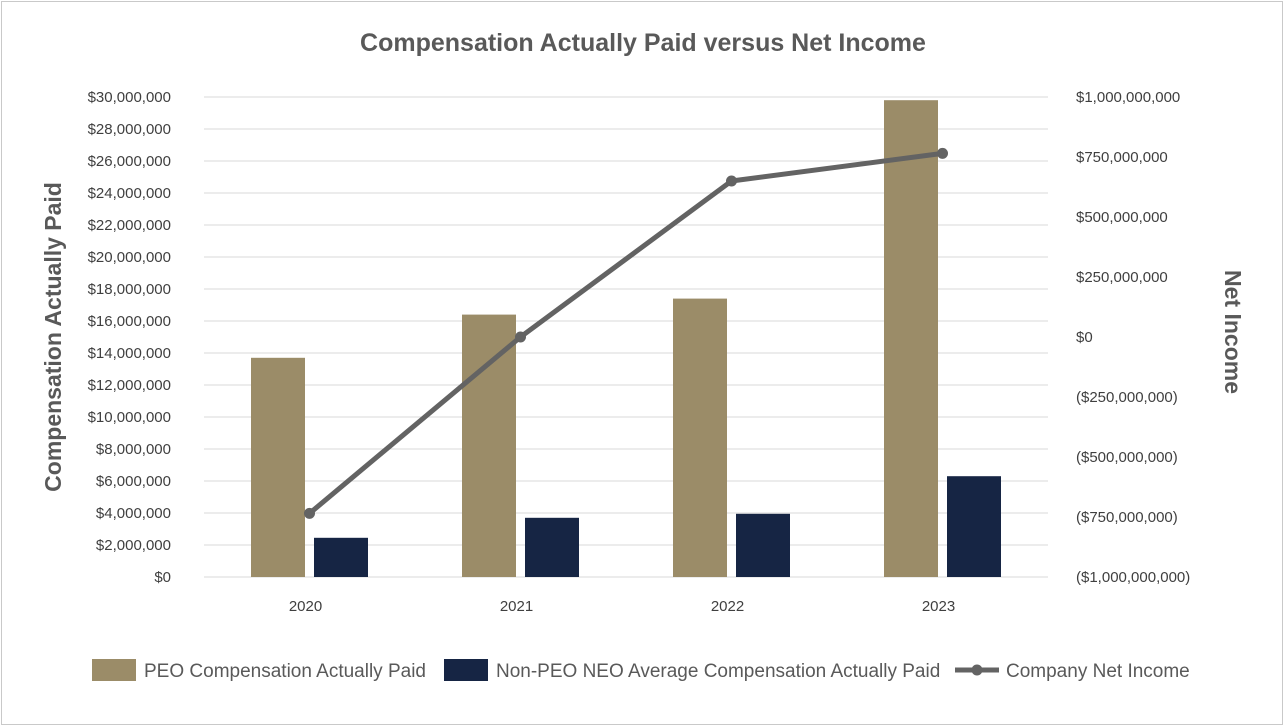  Describe the element at coordinates (133, 545) in the screenshot. I see `y-tick-label: $2,000,000` at that location.